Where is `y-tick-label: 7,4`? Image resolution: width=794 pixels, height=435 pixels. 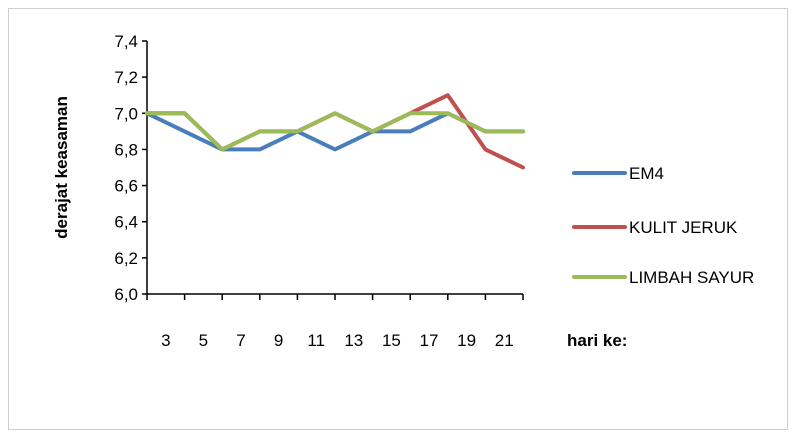 y-tick-label: 7,4 is located at coordinates (126, 41).